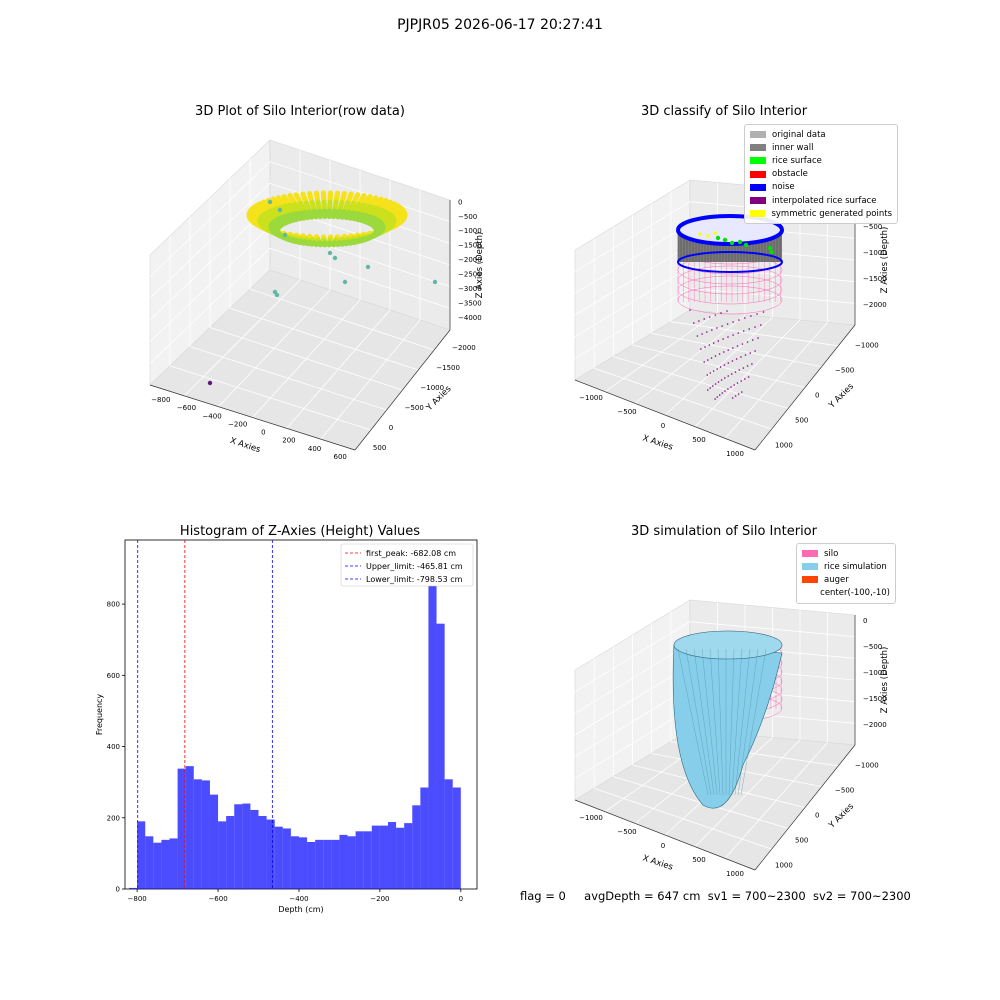 Image resolution: width=1000 pixels, height=1000 pixels. What do you see at coordinates (735, 454) in the screenshot?
I see `cls-x-tick-label: 1000` at bounding box center [735, 454].